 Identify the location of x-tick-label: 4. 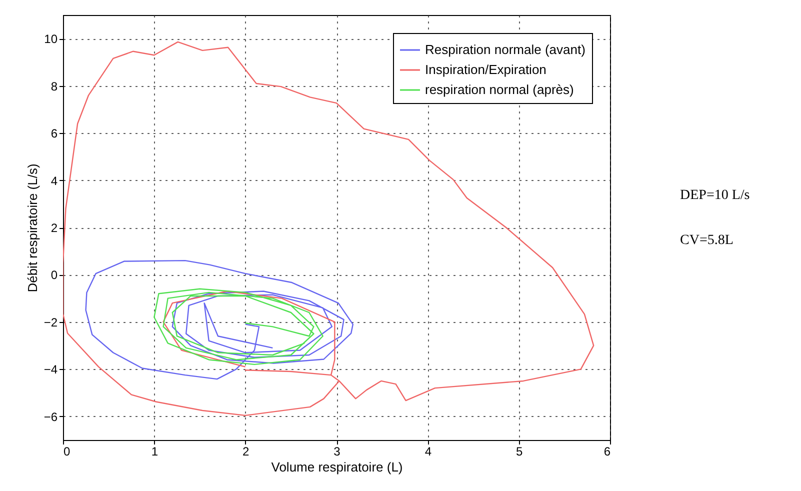
(428, 451).